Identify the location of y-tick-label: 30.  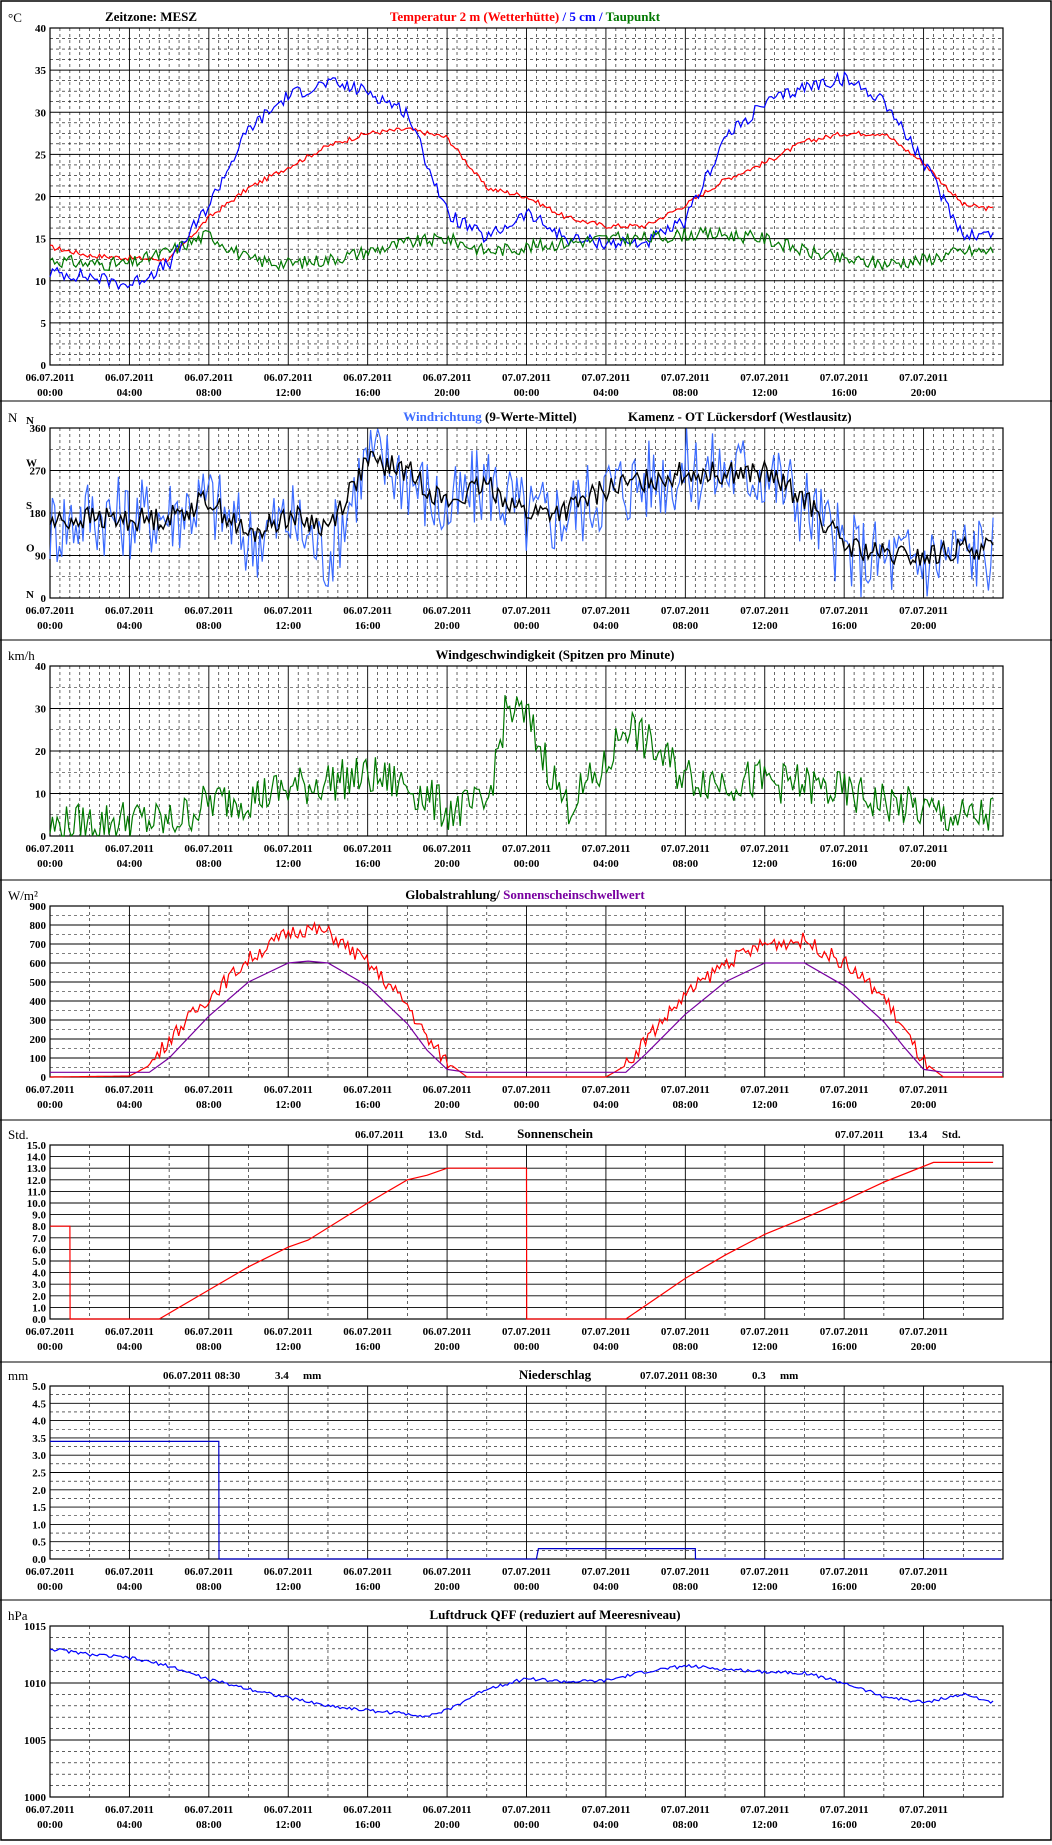
(41, 113).